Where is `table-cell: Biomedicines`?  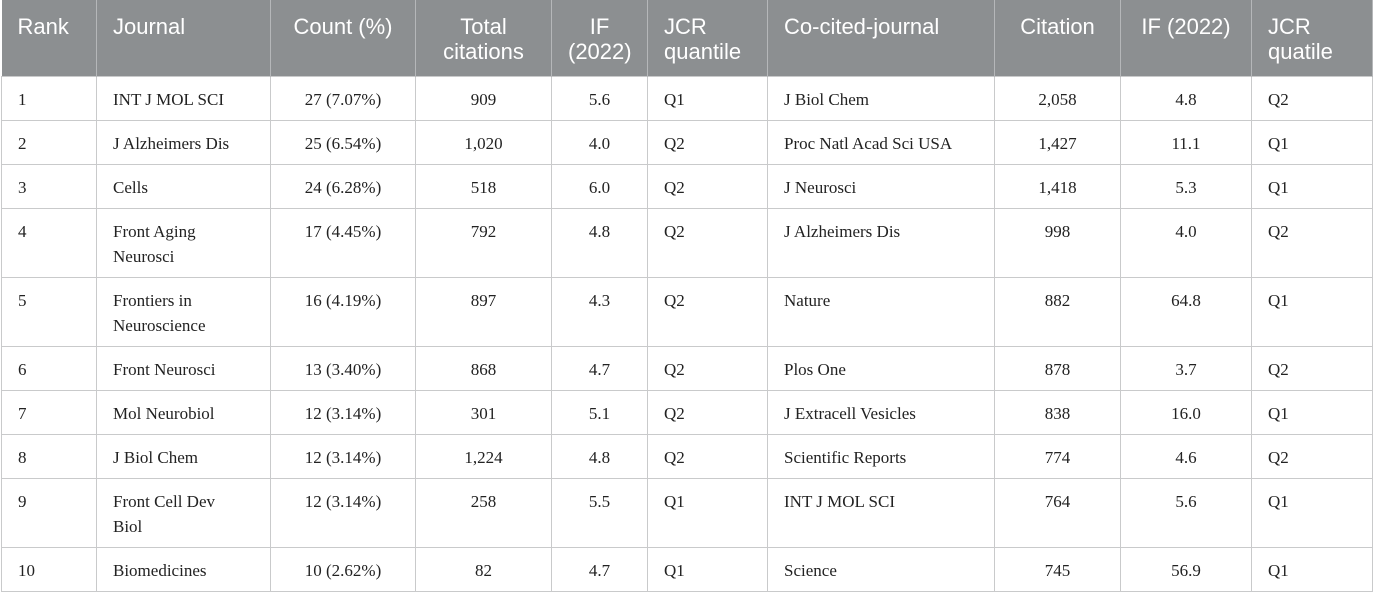 table-cell: Biomedicines is located at coordinates (183, 569).